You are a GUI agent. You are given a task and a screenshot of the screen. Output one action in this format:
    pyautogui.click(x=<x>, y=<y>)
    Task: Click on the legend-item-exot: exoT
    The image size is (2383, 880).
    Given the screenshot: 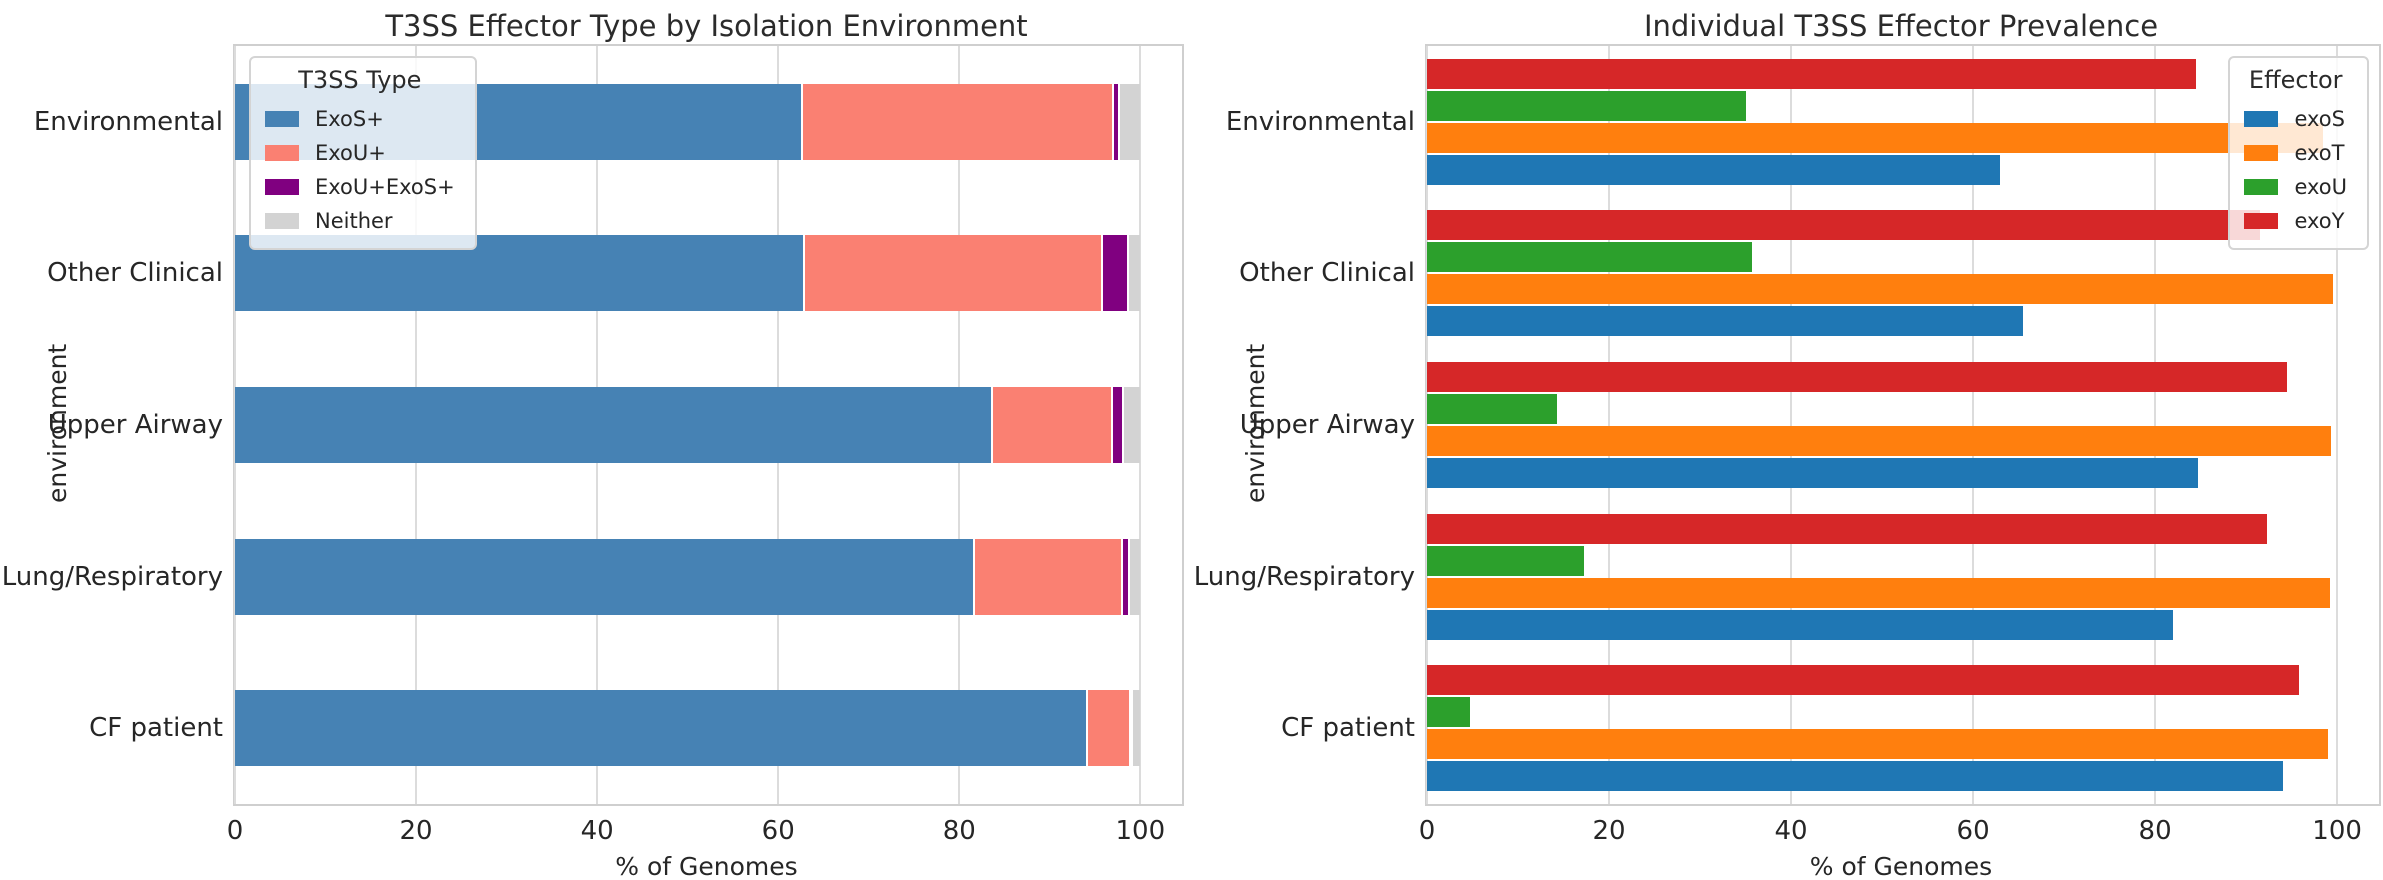 What is the action you would take?
    pyautogui.click(x=2295, y=153)
    